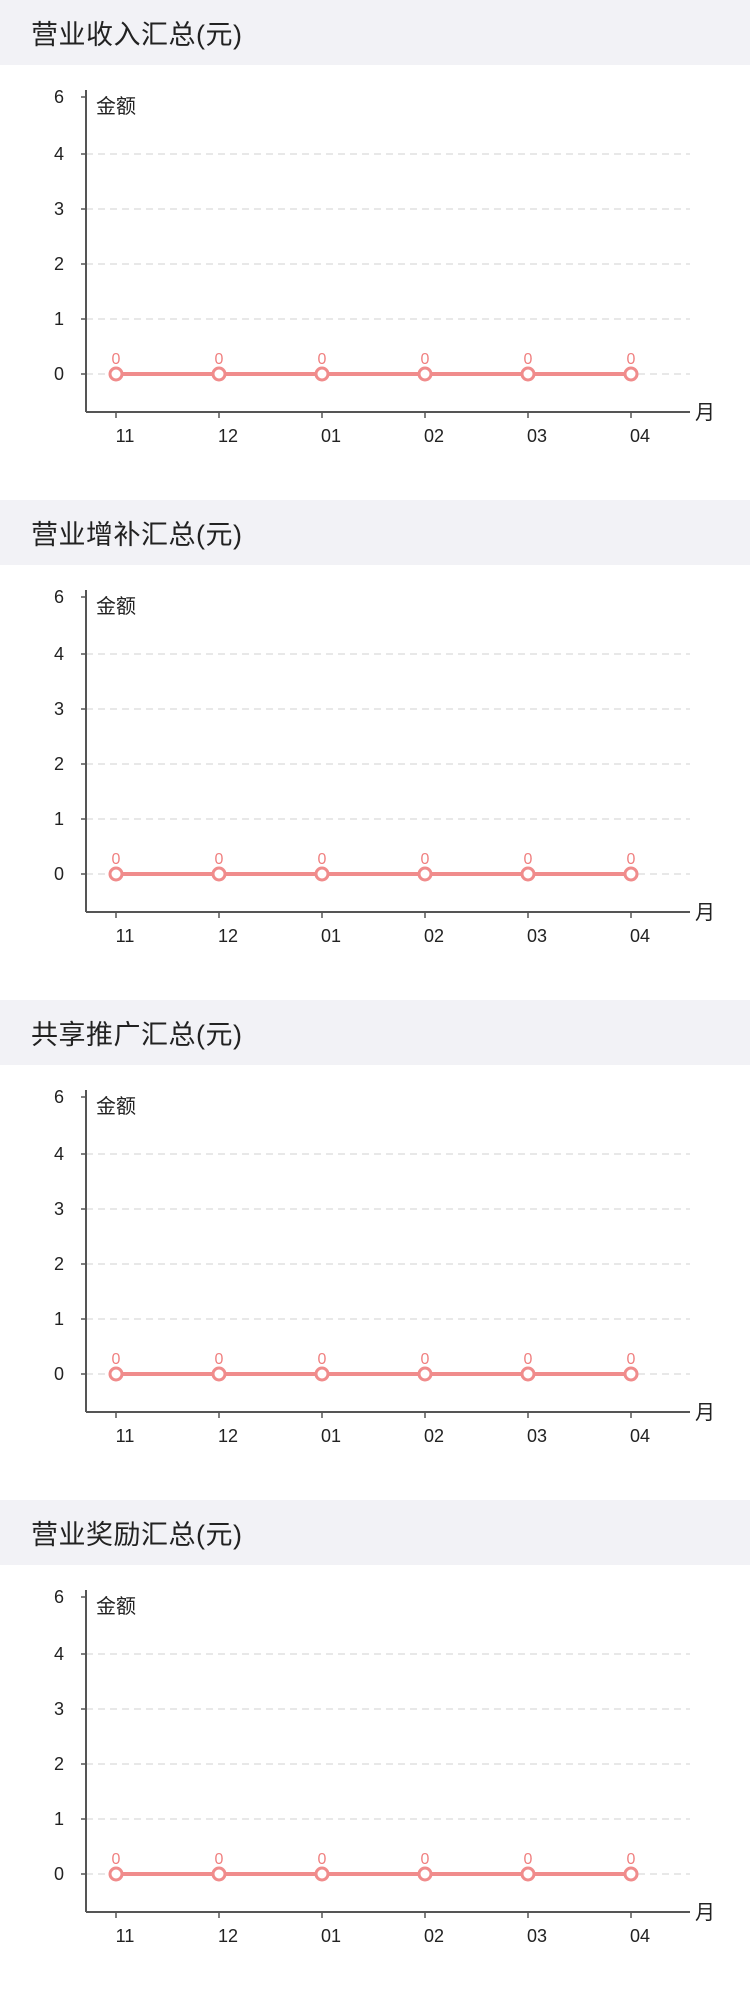  What do you see at coordinates (137, 35) in the screenshot?
I see `chart-title: 营业收入汇总(元)` at bounding box center [137, 35].